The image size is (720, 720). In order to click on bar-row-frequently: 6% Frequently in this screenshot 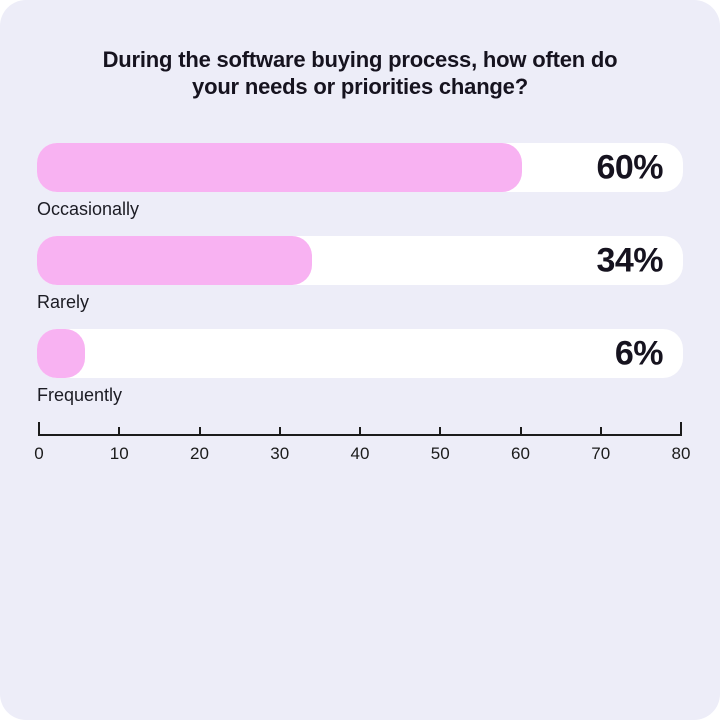, I will do `click(360, 367)`.